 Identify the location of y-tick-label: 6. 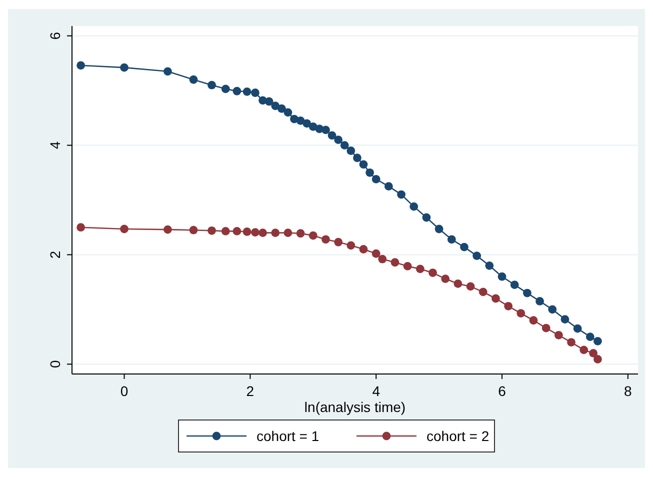
(55, 36).